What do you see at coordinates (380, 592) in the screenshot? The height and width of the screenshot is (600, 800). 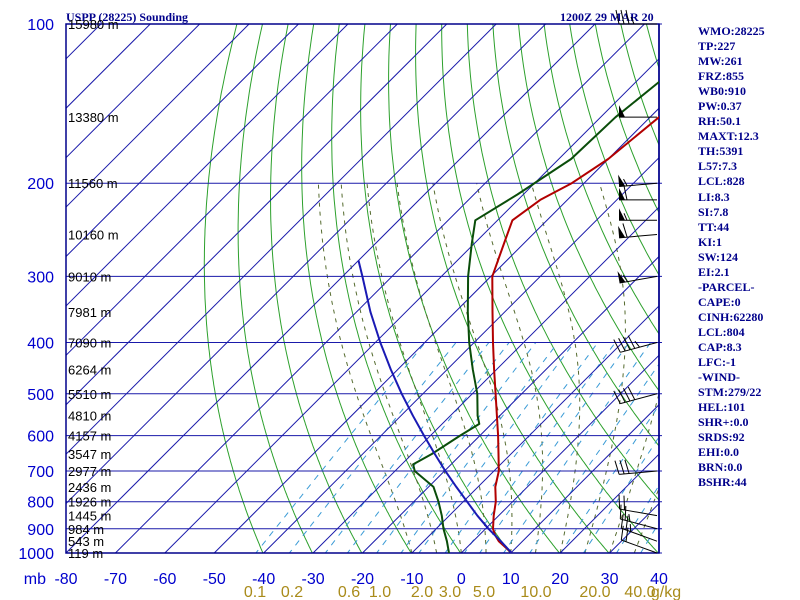 I see `mixing-ratio-label: 1.0` at bounding box center [380, 592].